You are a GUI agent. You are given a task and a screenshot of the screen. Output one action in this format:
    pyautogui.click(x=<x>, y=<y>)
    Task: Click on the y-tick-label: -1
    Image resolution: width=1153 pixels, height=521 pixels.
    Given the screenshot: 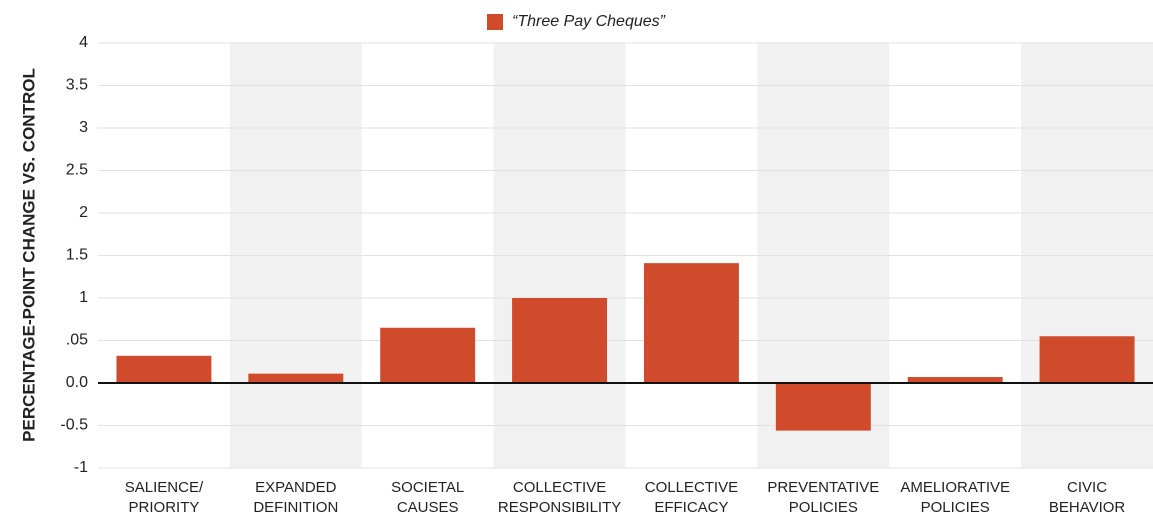 What is the action you would take?
    pyautogui.click(x=81, y=467)
    